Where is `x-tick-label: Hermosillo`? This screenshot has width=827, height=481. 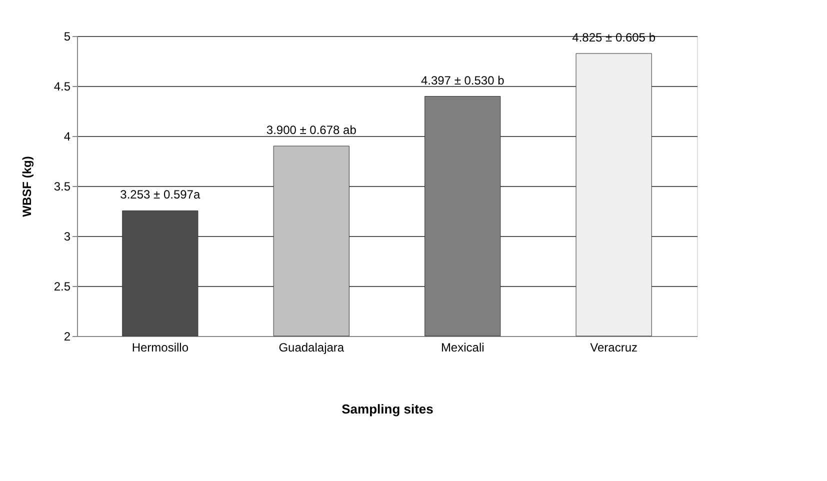
x-tick-label: Hermosillo is located at coordinates (160, 347).